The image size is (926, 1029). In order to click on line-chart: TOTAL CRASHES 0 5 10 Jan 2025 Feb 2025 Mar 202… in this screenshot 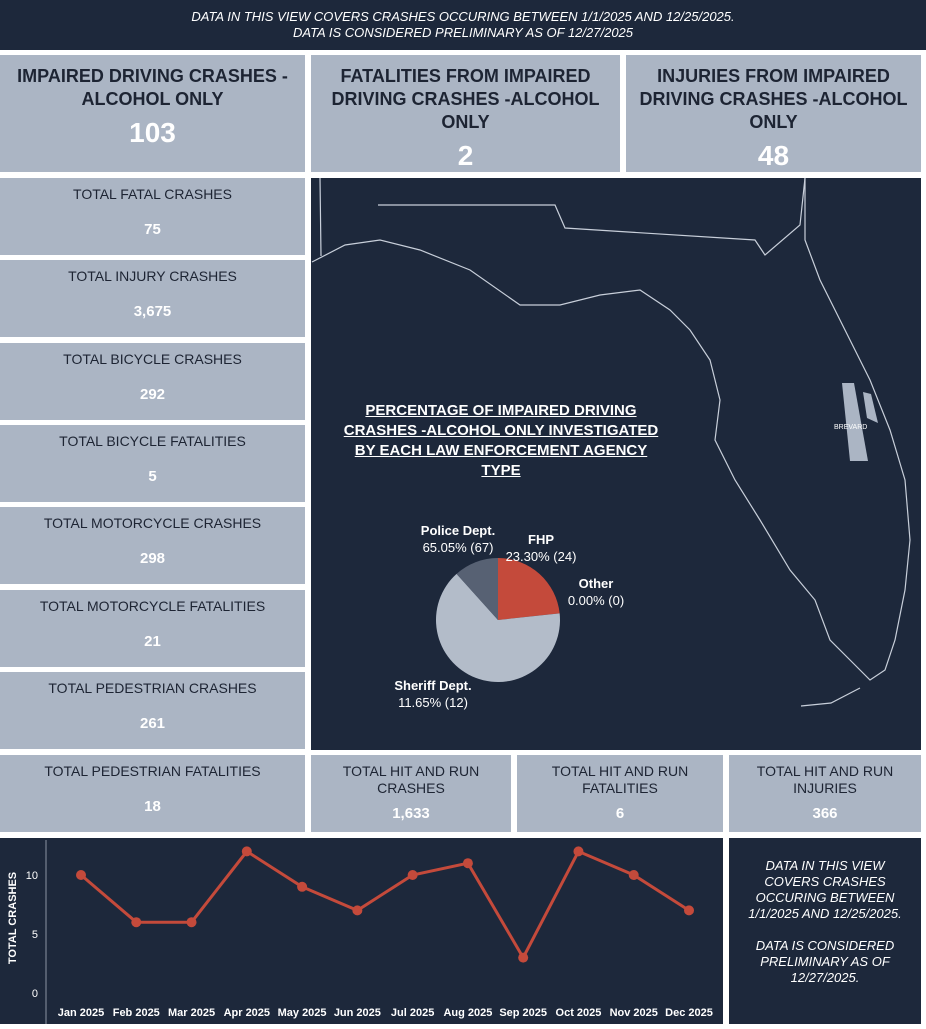, I will do `click(360, 932)`.